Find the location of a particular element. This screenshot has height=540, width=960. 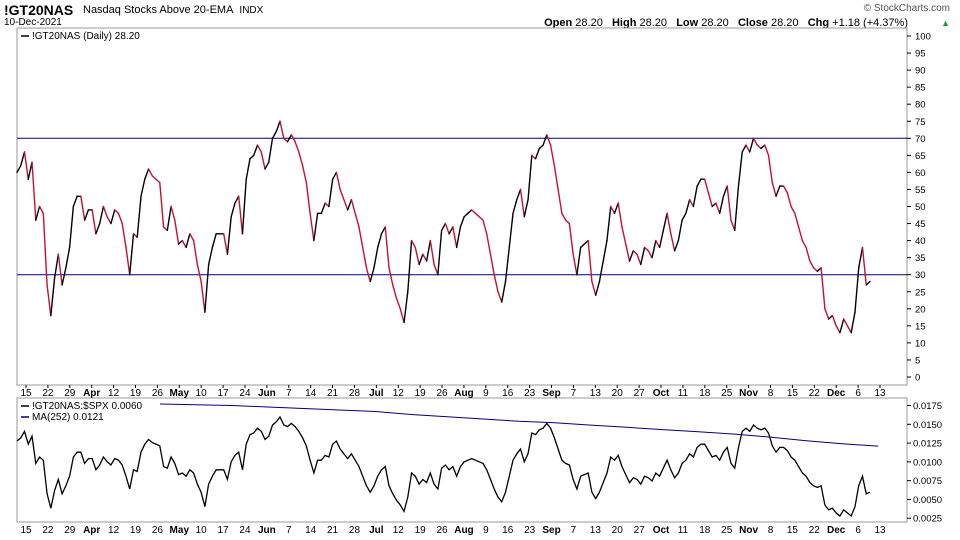

ratio-x-tick-label: 6 is located at coordinates (858, 530).